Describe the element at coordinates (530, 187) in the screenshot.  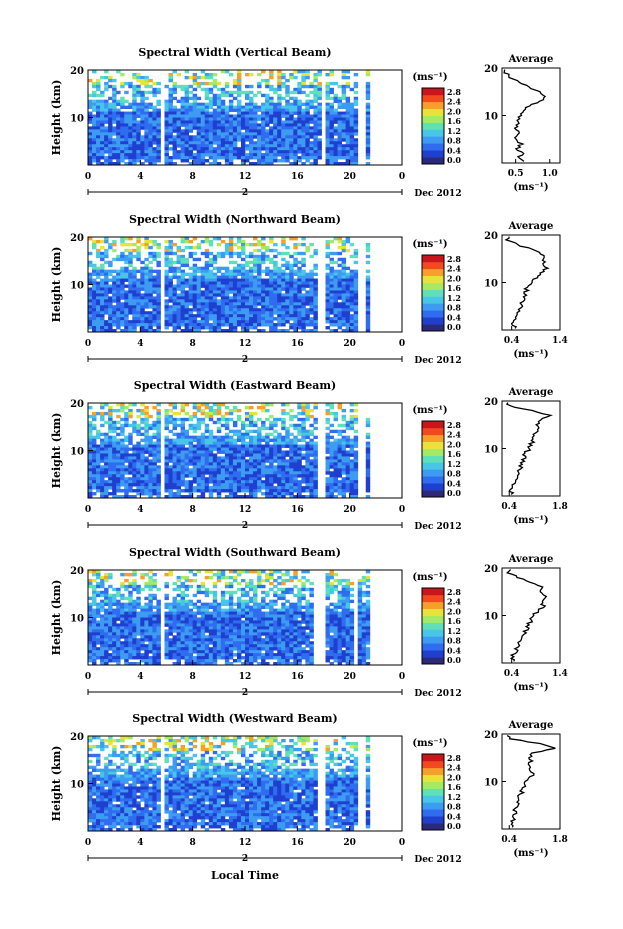
I see `avg-x-label: (ms⁻¹)` at that location.